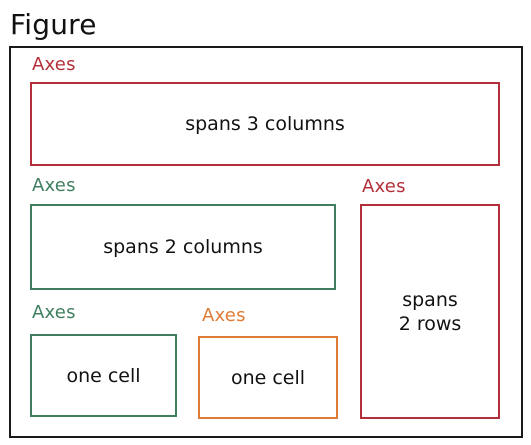 This screenshot has height=445, width=531. I want to click on axes-one-cell-left-text: one cell, so click(103, 375).